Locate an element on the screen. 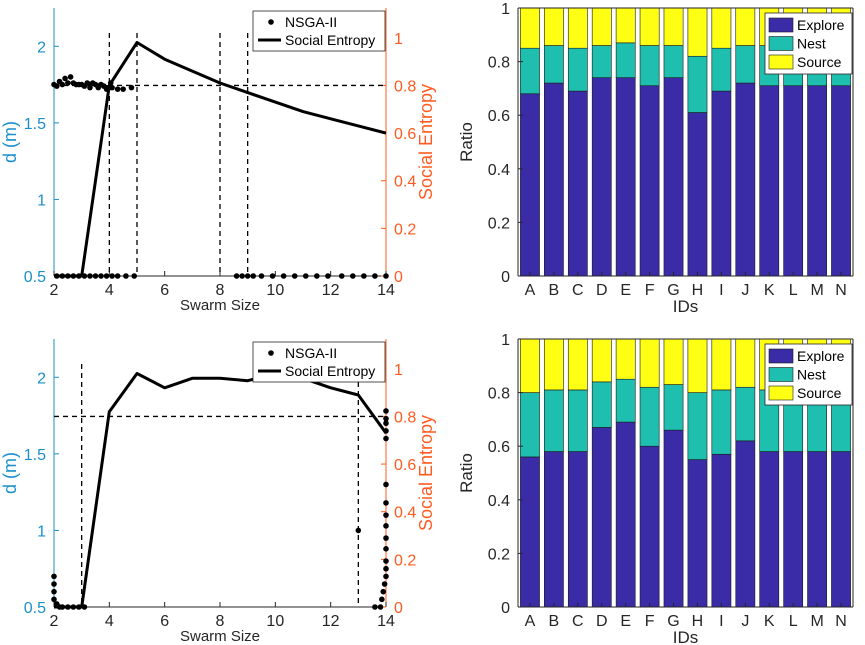 The height and width of the screenshot is (645, 865). x-tick-label: J is located at coordinates (745, 290).